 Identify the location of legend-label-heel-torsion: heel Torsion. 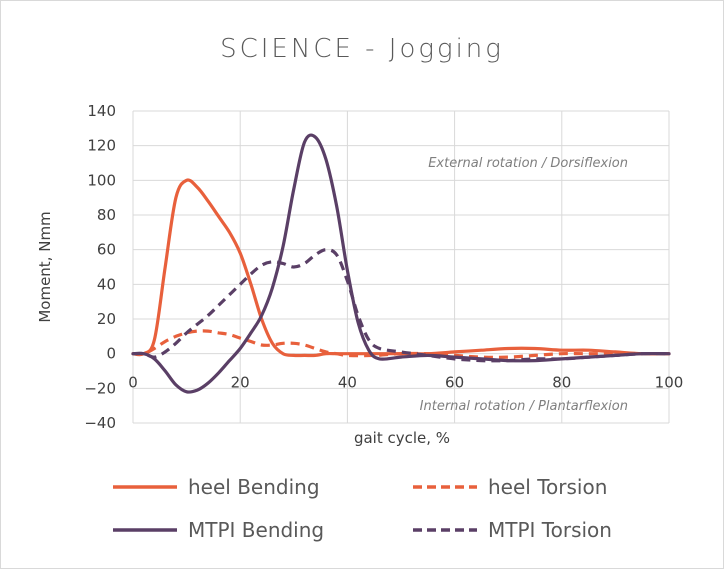
(547, 487).